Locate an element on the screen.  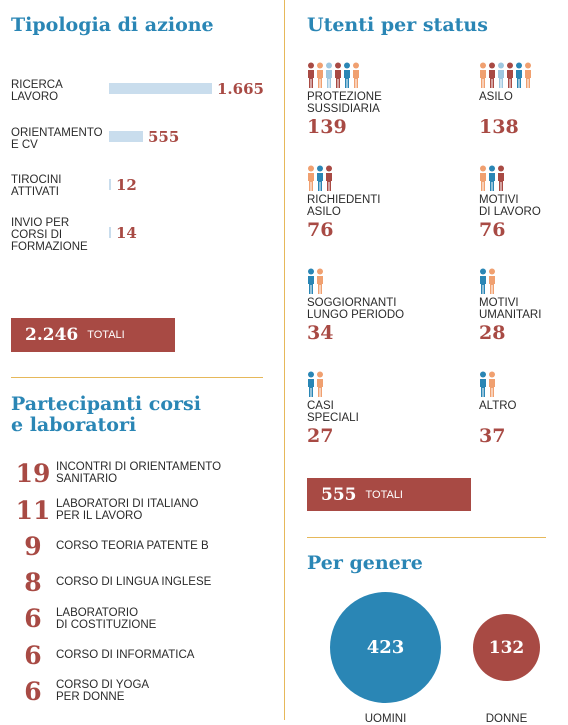
corsi-item: 19 INCONTRI DI ORIENTAMENTO SANITARIO is located at coordinates (145, 473).